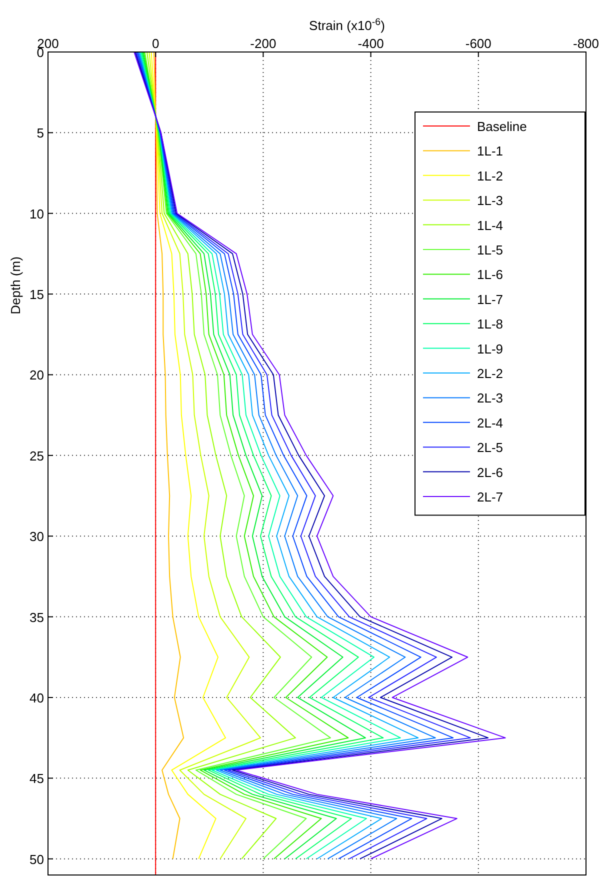 The height and width of the screenshot is (879, 616). I want to click on legend-label: 2L-5, so click(490, 448).